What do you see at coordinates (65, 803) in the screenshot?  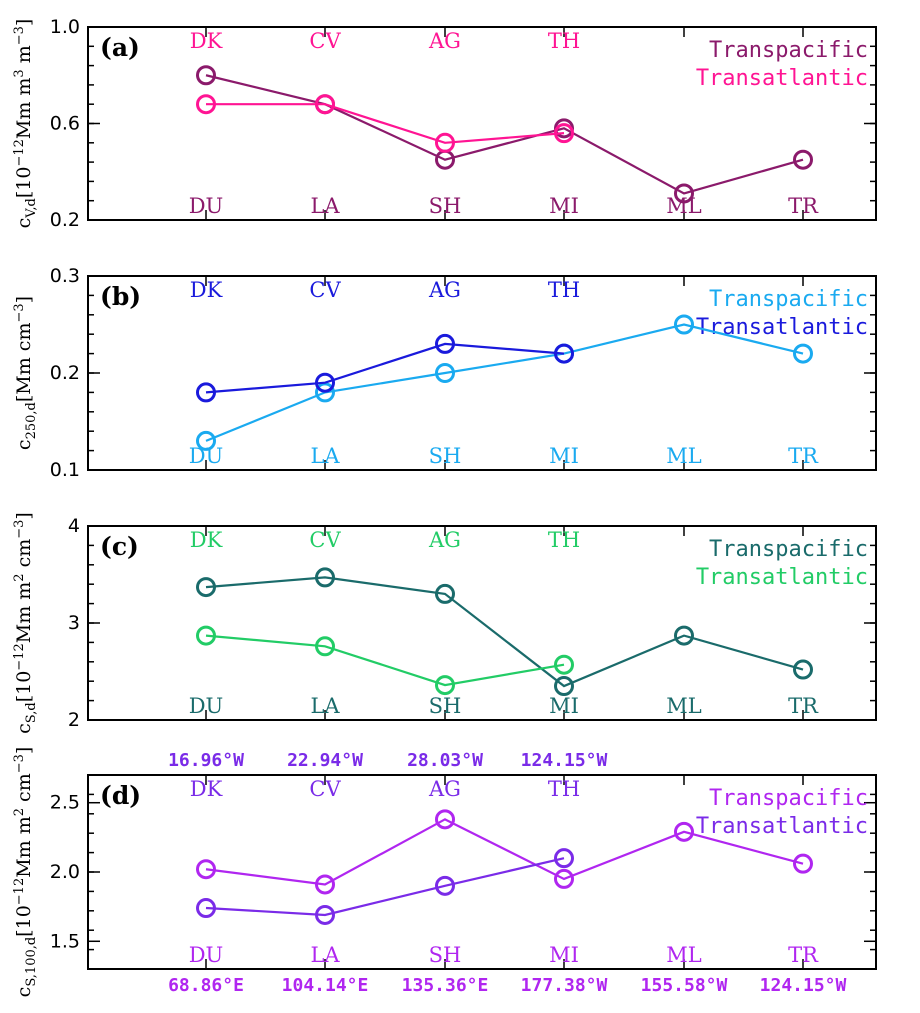 I see `y-tick-label: 2.5` at bounding box center [65, 803].